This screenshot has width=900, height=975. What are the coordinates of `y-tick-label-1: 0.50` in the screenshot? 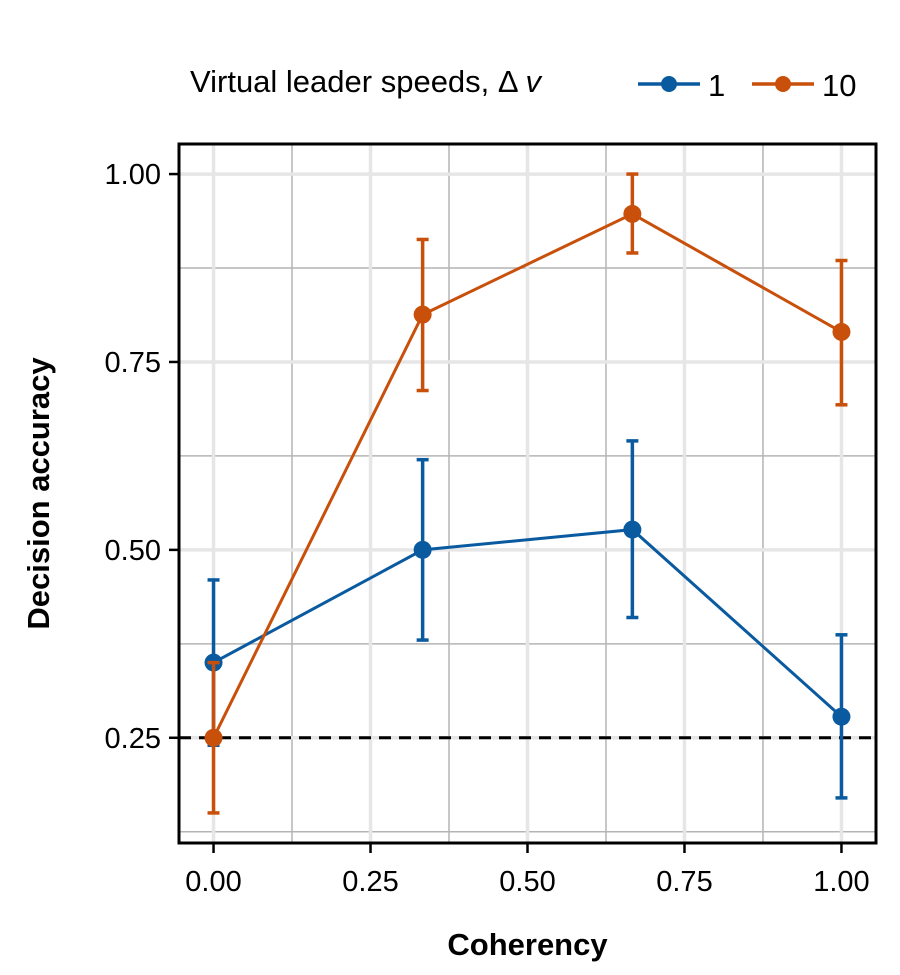 It's located at (133, 551).